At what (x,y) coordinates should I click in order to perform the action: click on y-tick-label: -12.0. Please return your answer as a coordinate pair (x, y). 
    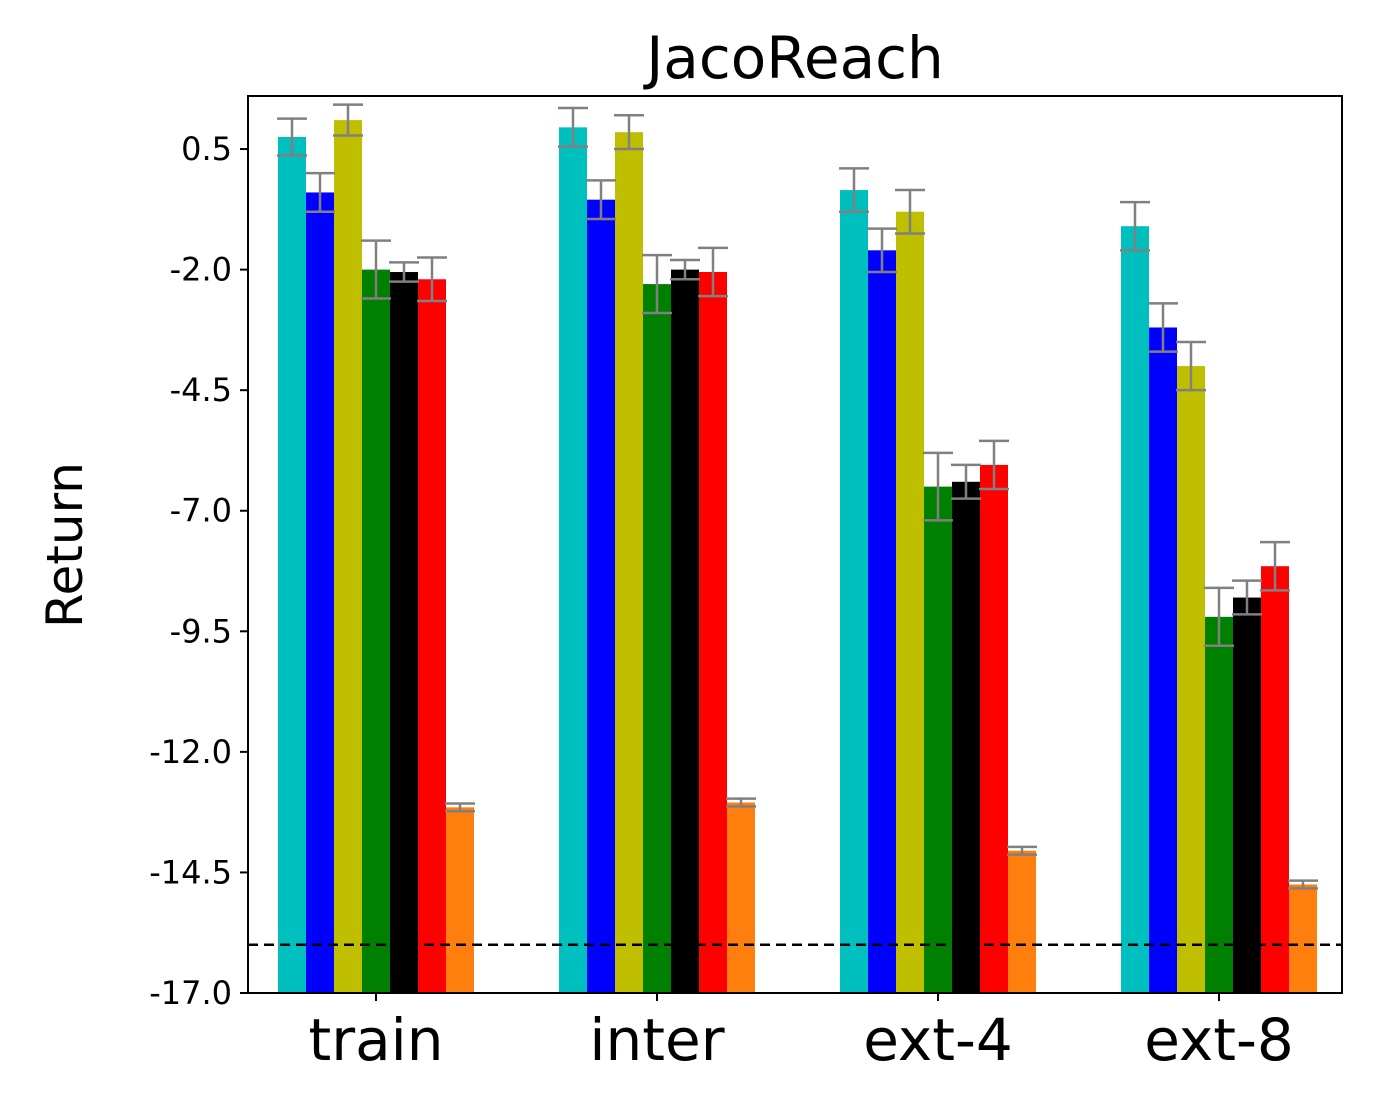
    Looking at the image, I should click on (190, 752).